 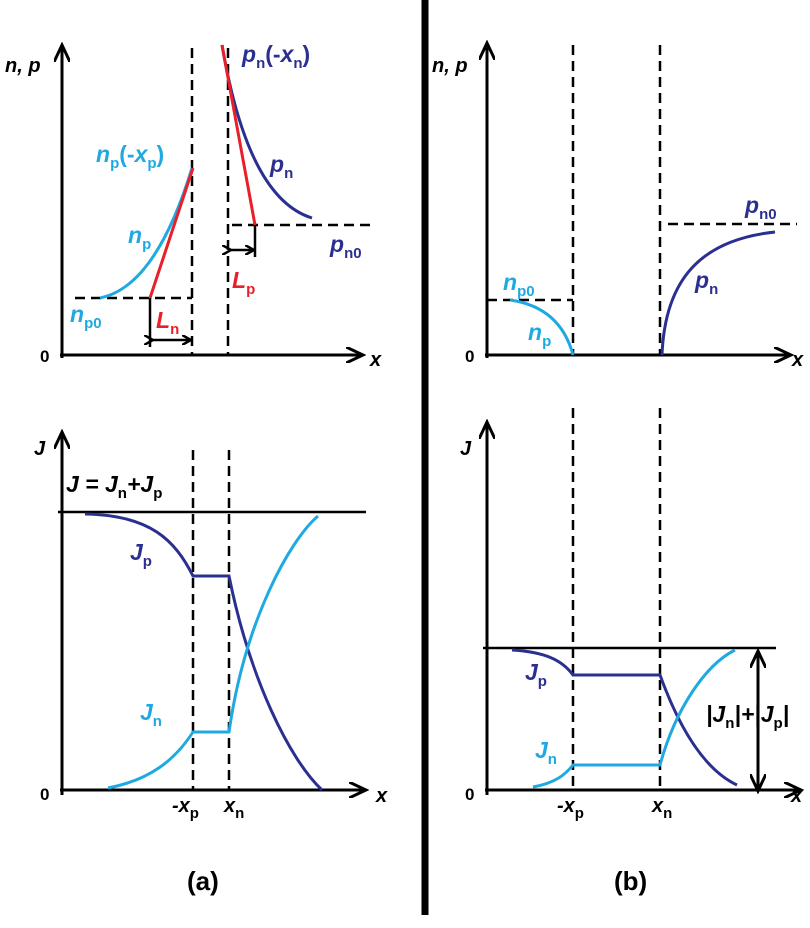 What do you see at coordinates (203, 881) in the screenshot?
I see `caption: (a)` at bounding box center [203, 881].